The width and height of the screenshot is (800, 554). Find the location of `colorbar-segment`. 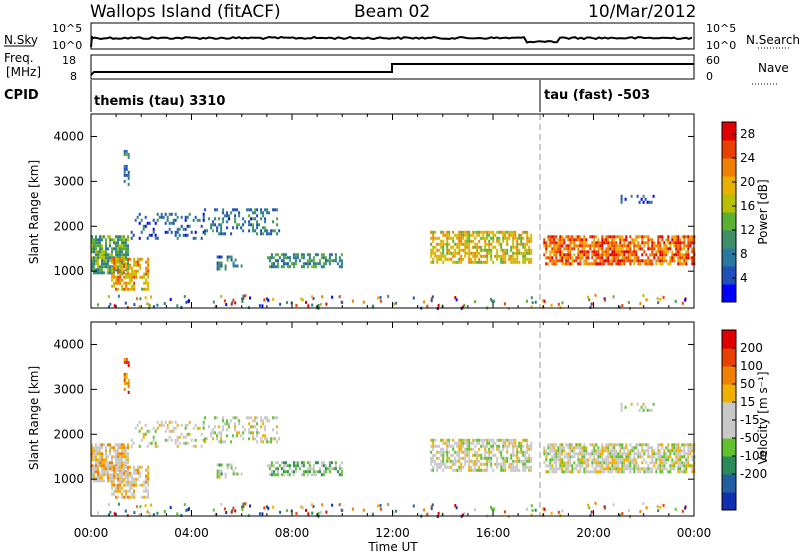

colorbar-segment is located at coordinates (729, 375).